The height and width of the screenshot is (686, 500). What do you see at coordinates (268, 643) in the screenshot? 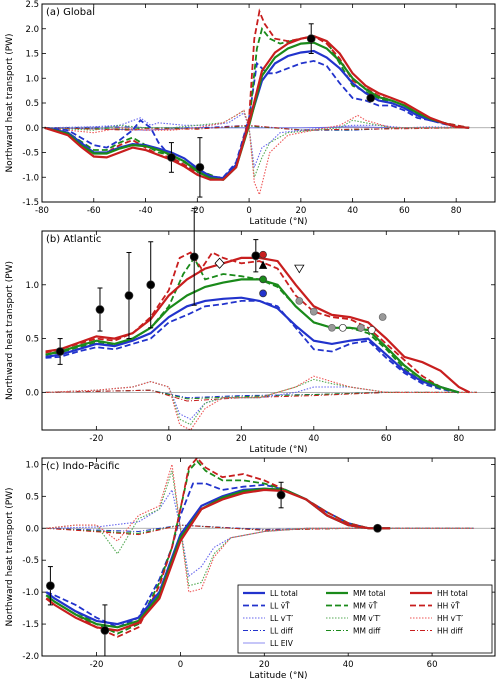
I see `legend-entry-ll-eiv: LL EIV` at bounding box center [268, 643].